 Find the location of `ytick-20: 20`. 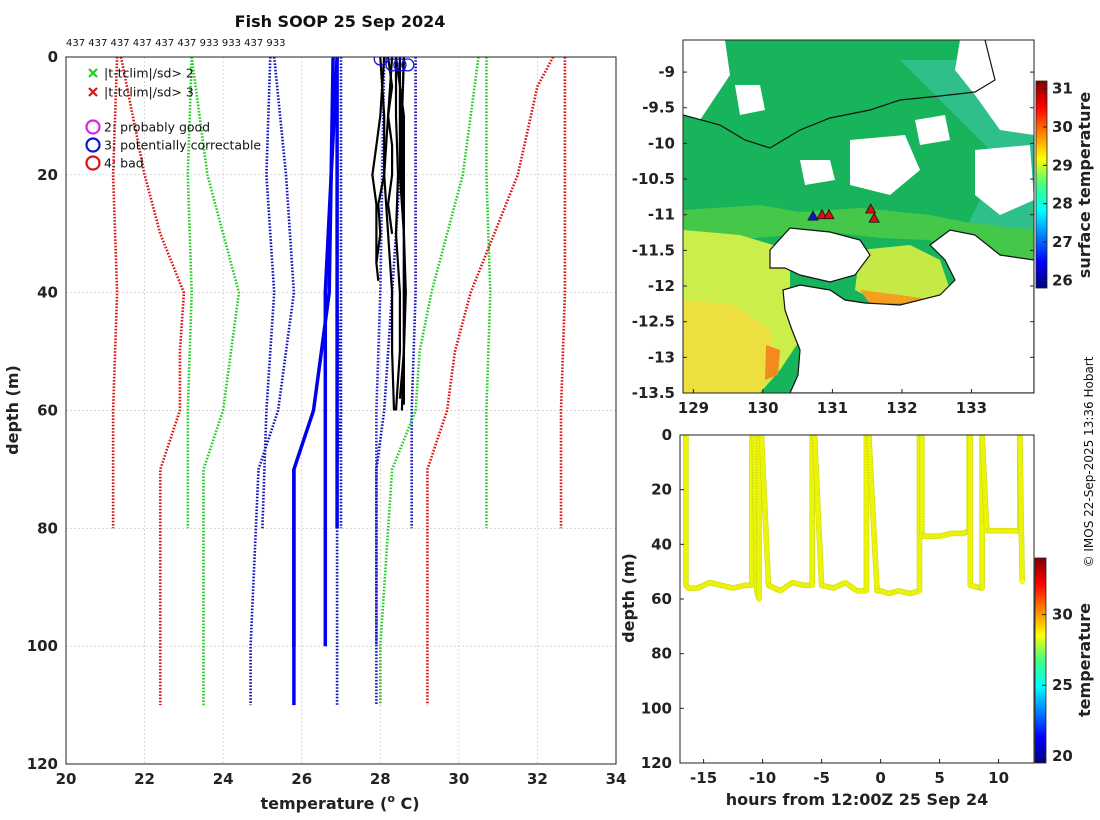

ytick-20: 20 is located at coordinates (47, 175).